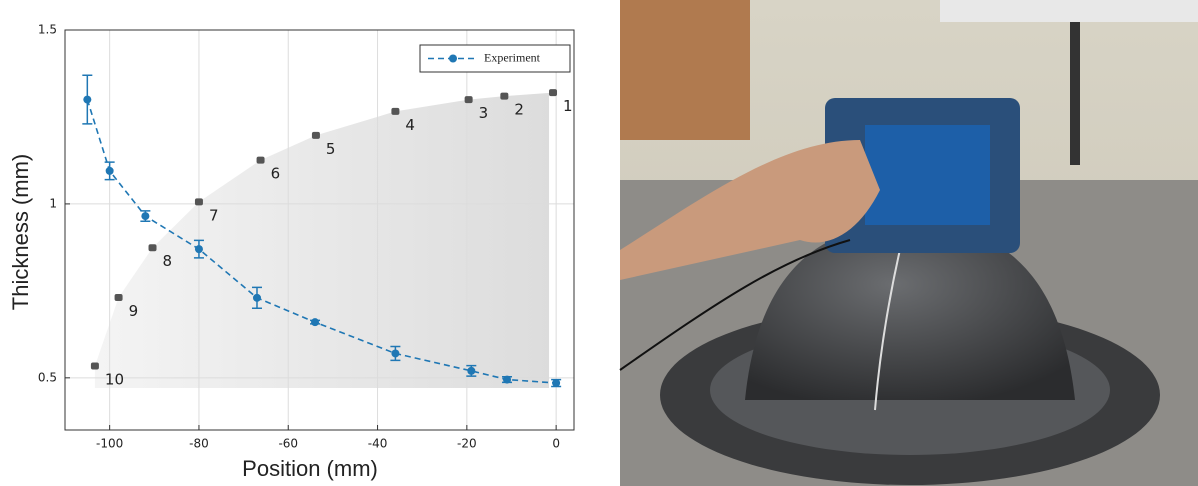 The height and width of the screenshot is (486, 1198). Describe the element at coordinates (910, 311) in the screenshot. I see `dome` at that location.